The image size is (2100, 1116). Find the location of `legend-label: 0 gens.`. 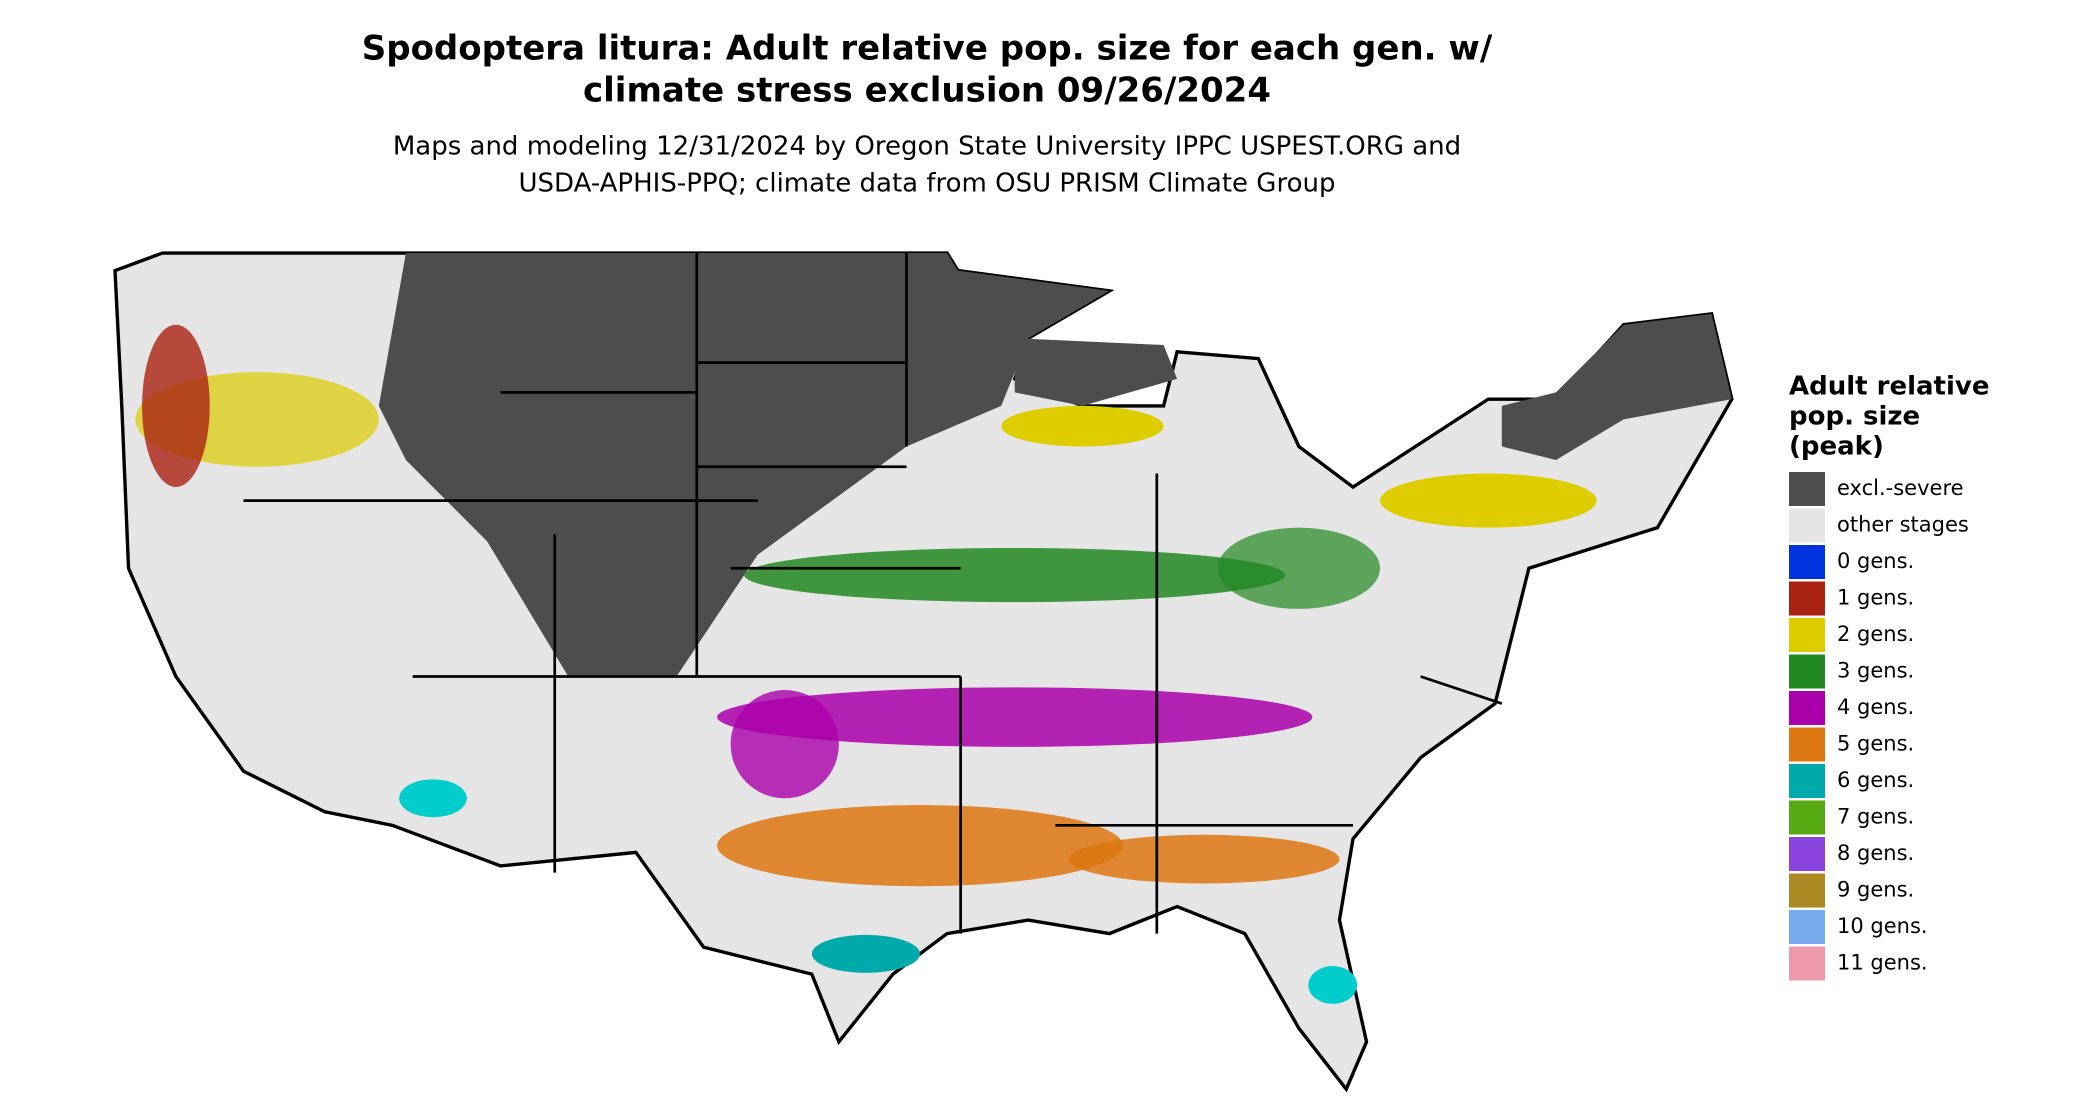

legend-label: 0 gens. is located at coordinates (1875, 561).